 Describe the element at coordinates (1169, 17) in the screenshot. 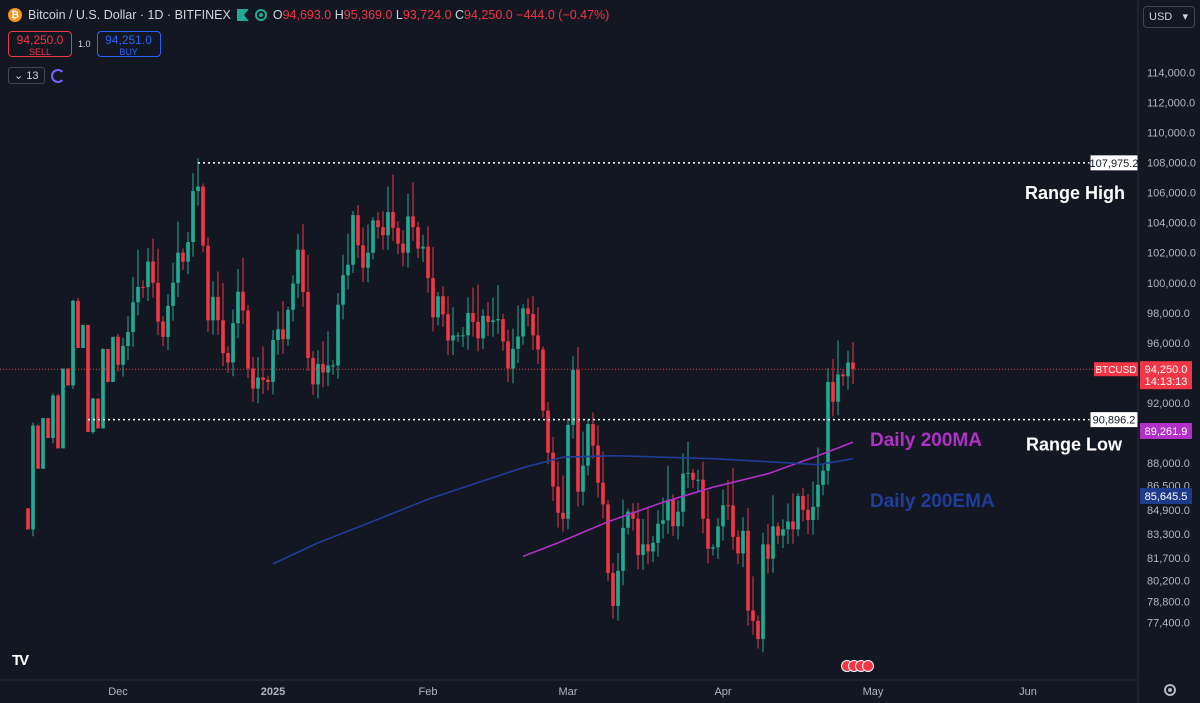

I see `currency-selector: USD` at that location.